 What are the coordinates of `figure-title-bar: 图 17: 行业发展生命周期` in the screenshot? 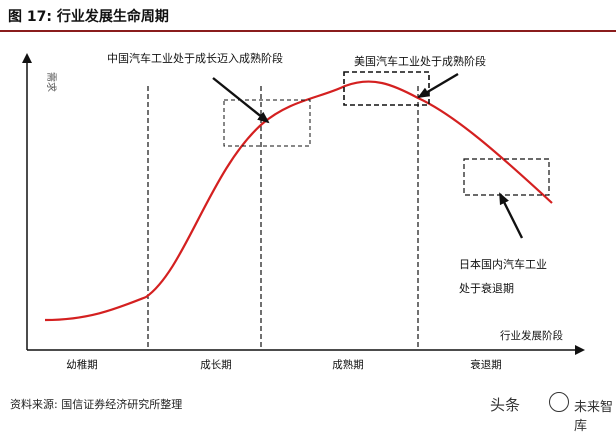 It's located at (308, 16).